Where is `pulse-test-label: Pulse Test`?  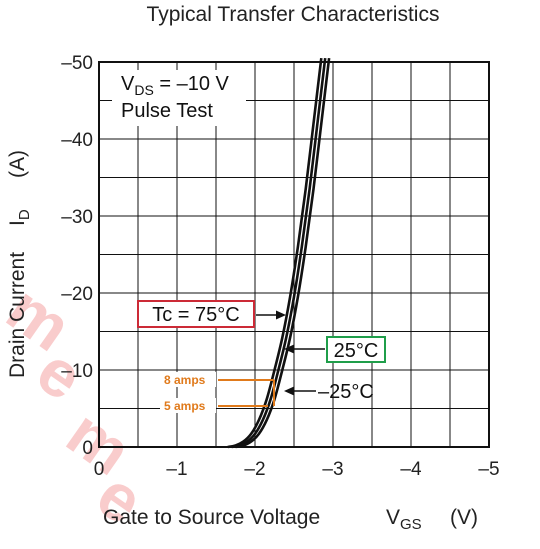
pulse-test-label: Pulse Test is located at coordinates (167, 111).